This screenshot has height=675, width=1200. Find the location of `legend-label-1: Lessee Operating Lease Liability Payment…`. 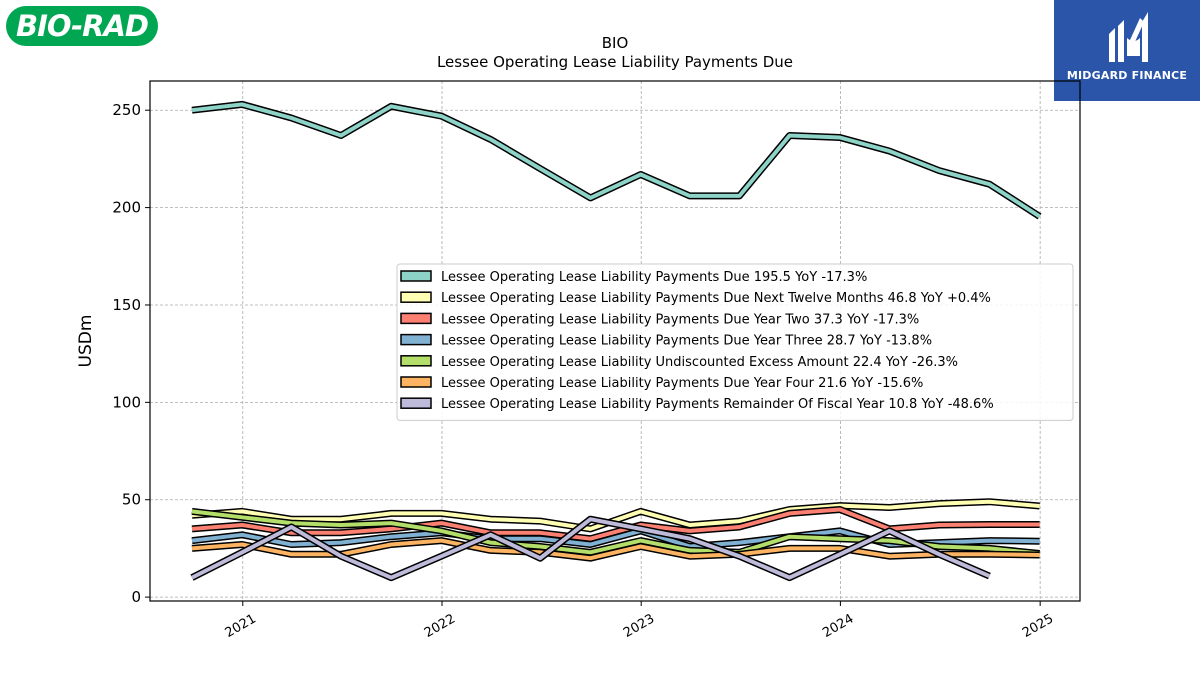

legend-label-1: Lessee Operating Lease Liability Payment… is located at coordinates (716, 298).